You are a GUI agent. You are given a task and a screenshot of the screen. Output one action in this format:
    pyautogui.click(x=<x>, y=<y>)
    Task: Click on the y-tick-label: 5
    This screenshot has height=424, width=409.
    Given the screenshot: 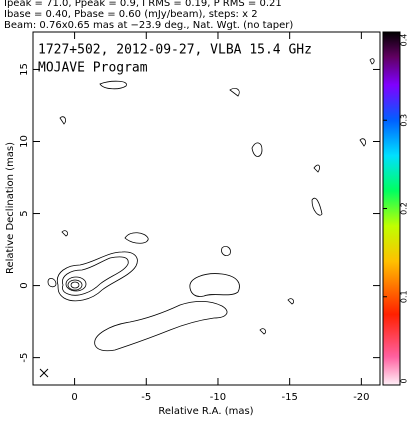 What is the action you would take?
    pyautogui.click(x=24, y=213)
    